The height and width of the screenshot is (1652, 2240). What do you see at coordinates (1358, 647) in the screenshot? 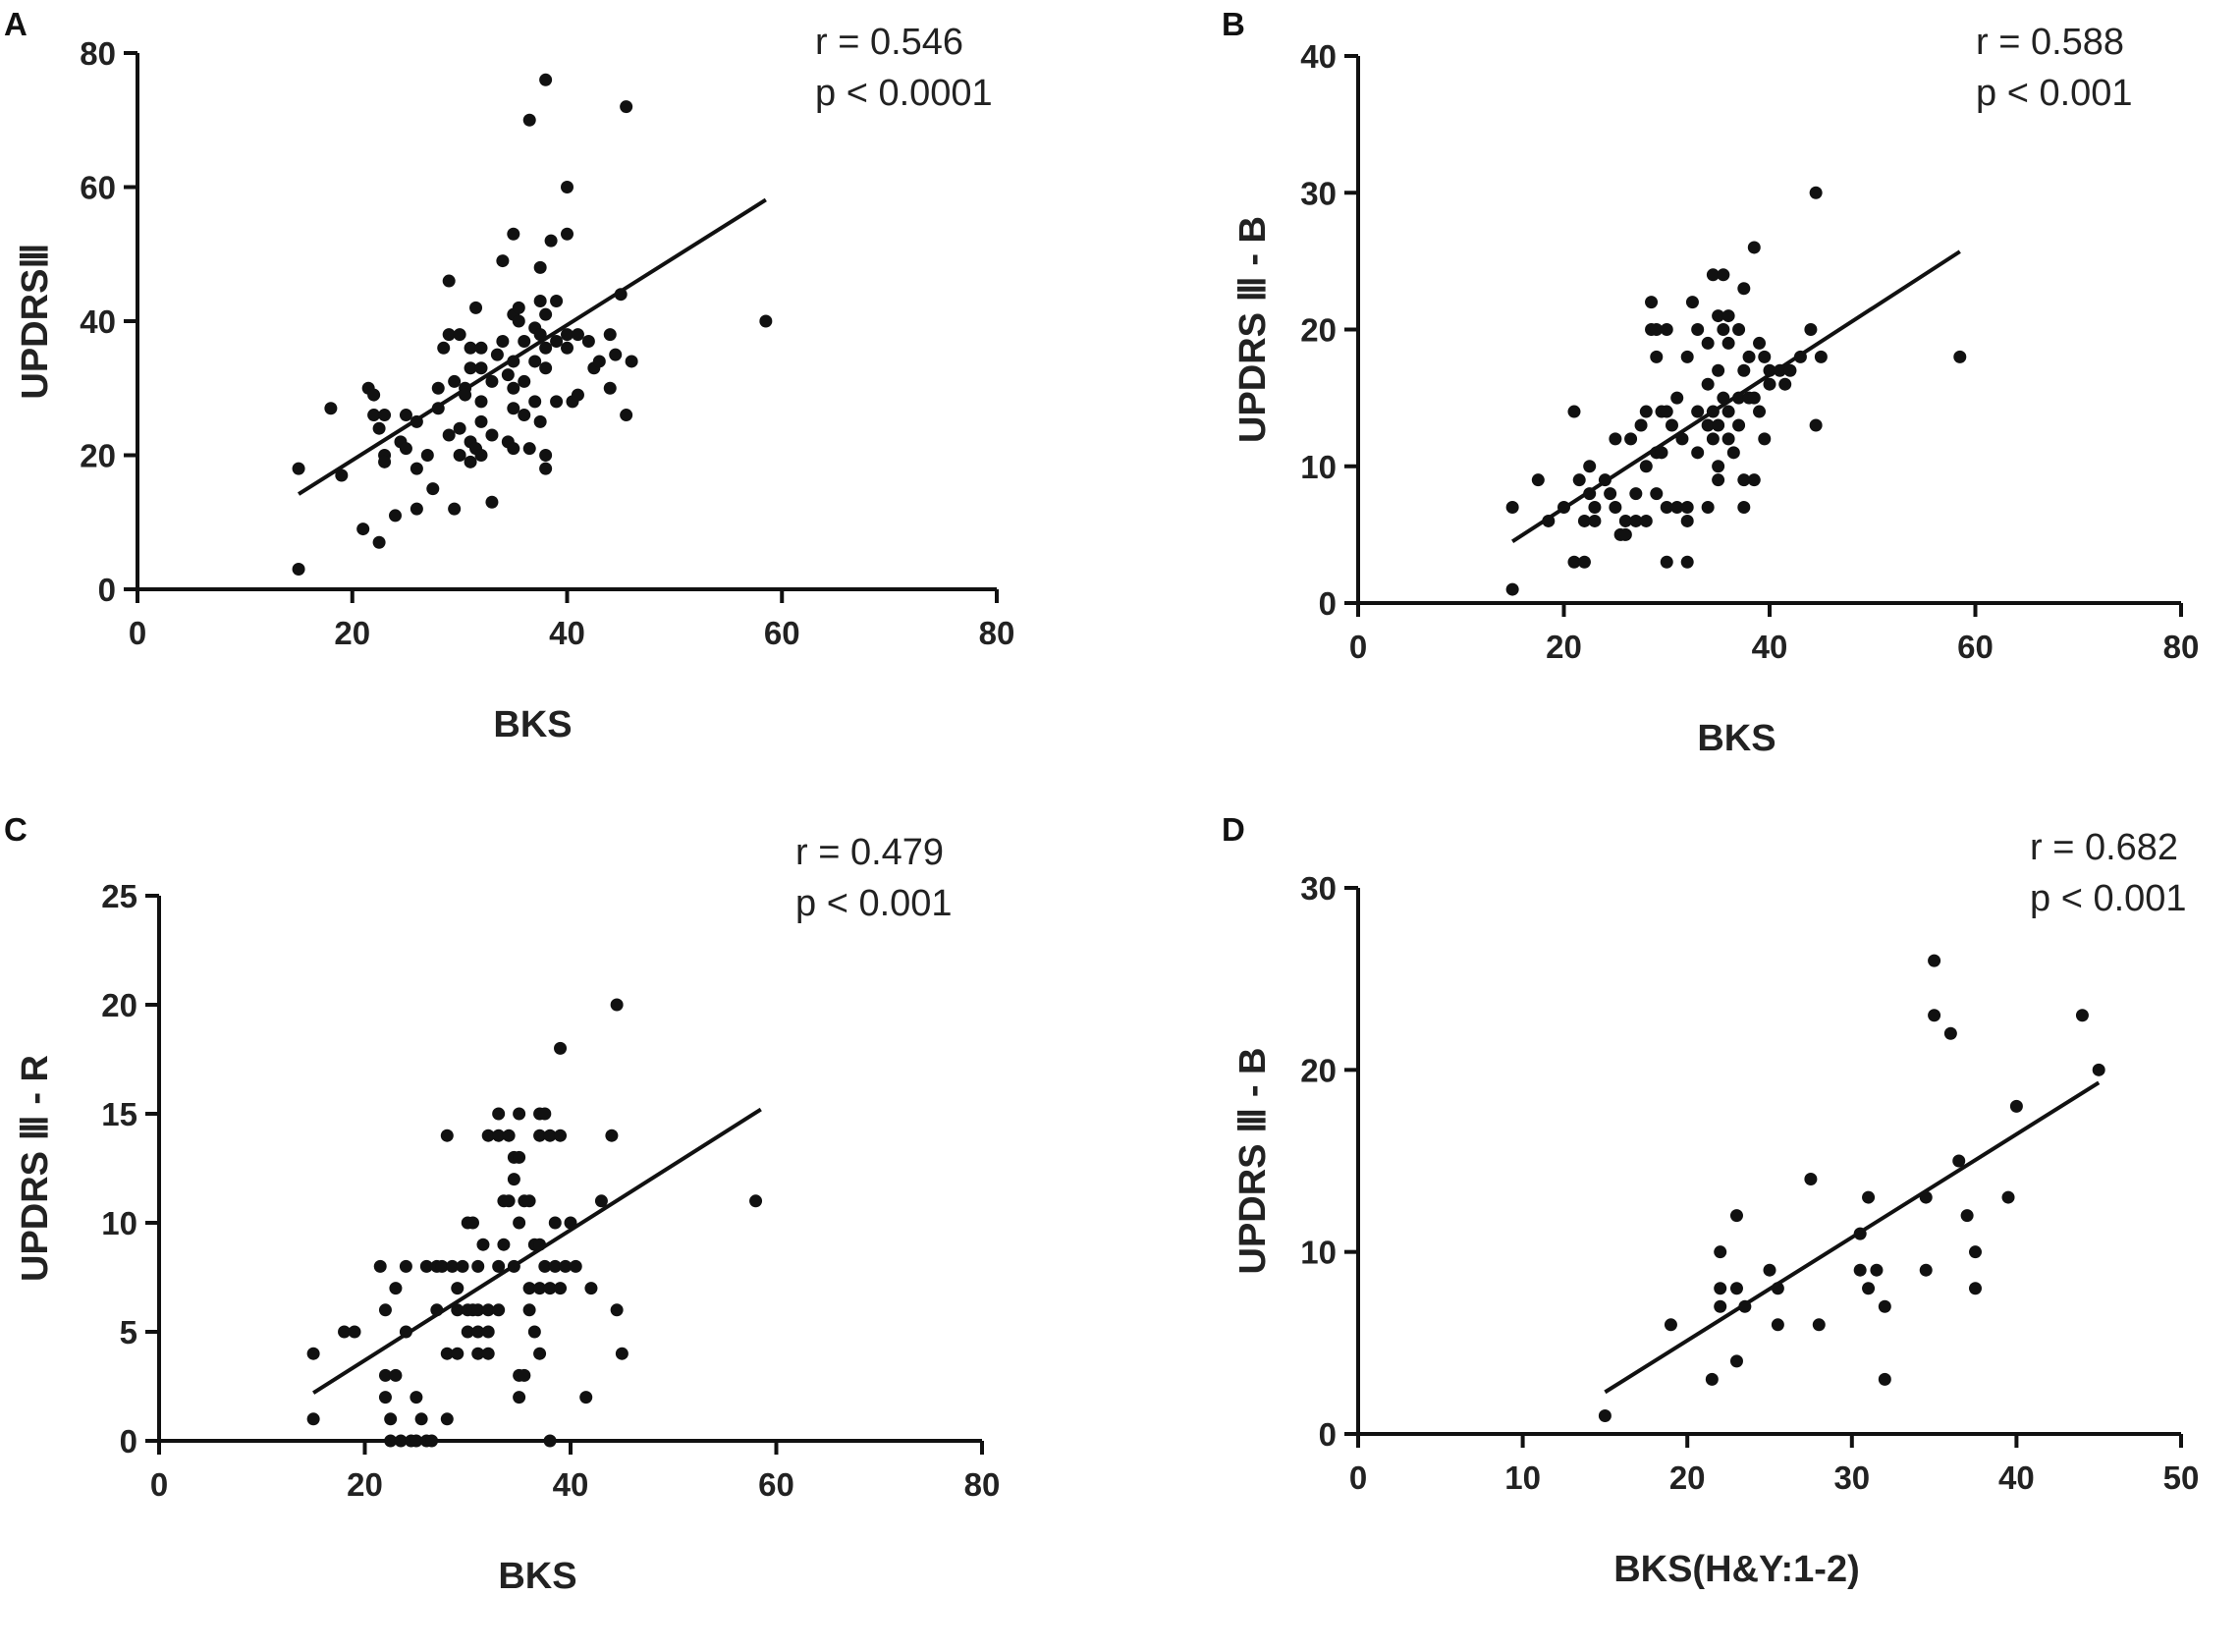
I see `x-tick-label-b: 0` at bounding box center [1358, 647].